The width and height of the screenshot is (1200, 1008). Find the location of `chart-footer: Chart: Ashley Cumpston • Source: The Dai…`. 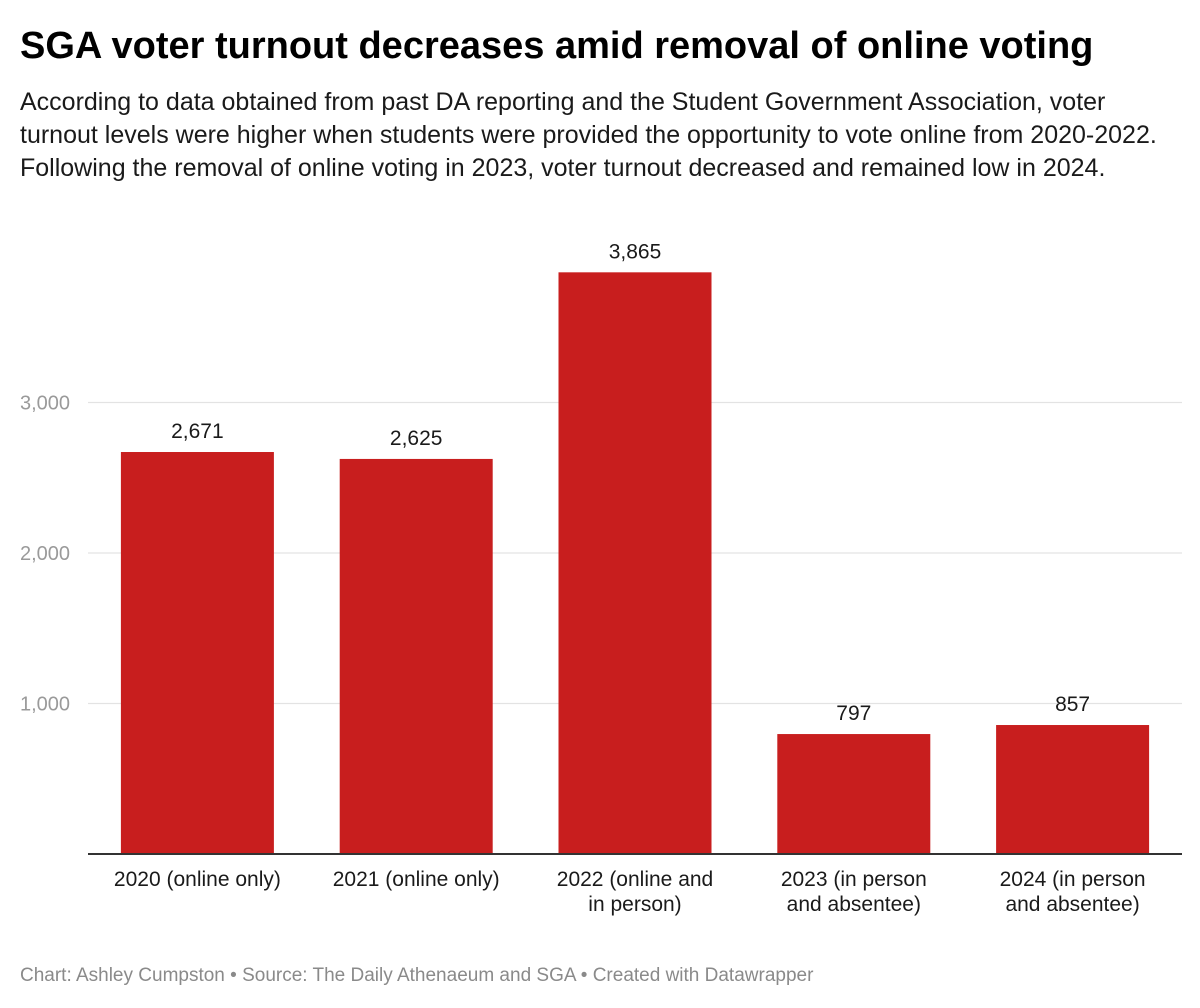

chart-footer: Chart: Ashley Cumpston • Source: The Dai… is located at coordinates (417, 975).